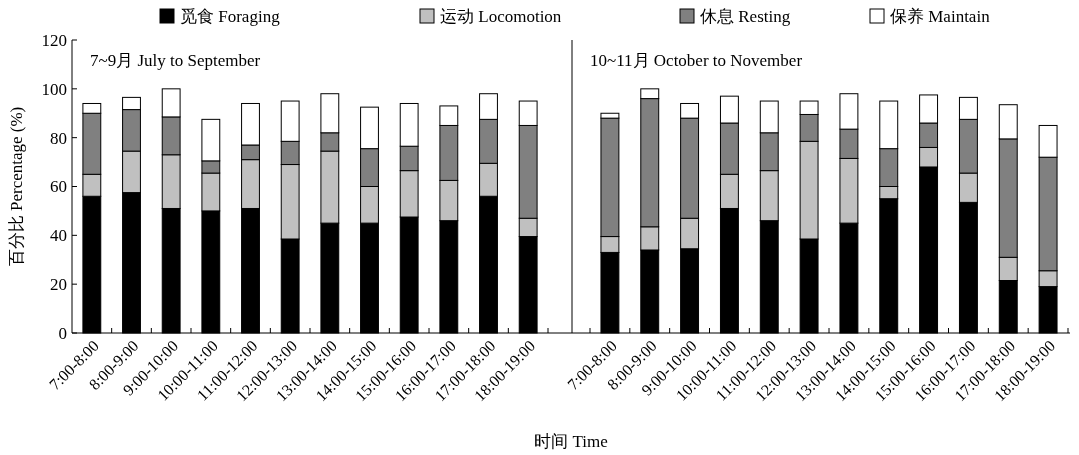 The image size is (1079, 455). Describe the element at coordinates (230, 16) in the screenshot. I see `legend-label: 觅食 Foraging` at that location.